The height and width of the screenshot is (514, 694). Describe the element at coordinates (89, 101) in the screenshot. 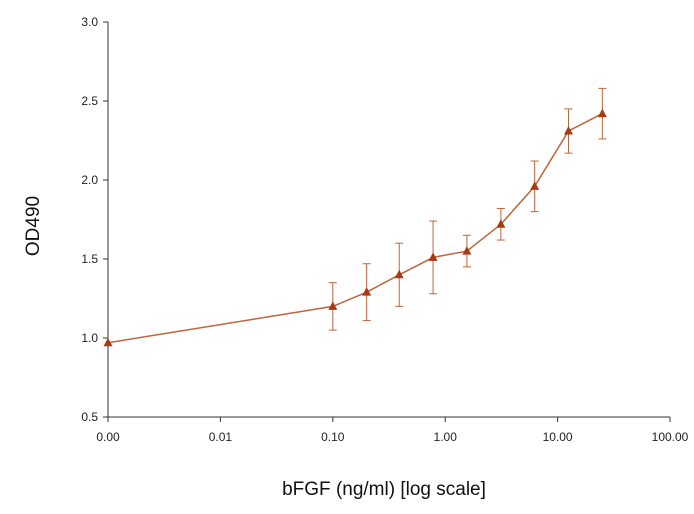

I see `y-tick-label: 2.5` at that location.